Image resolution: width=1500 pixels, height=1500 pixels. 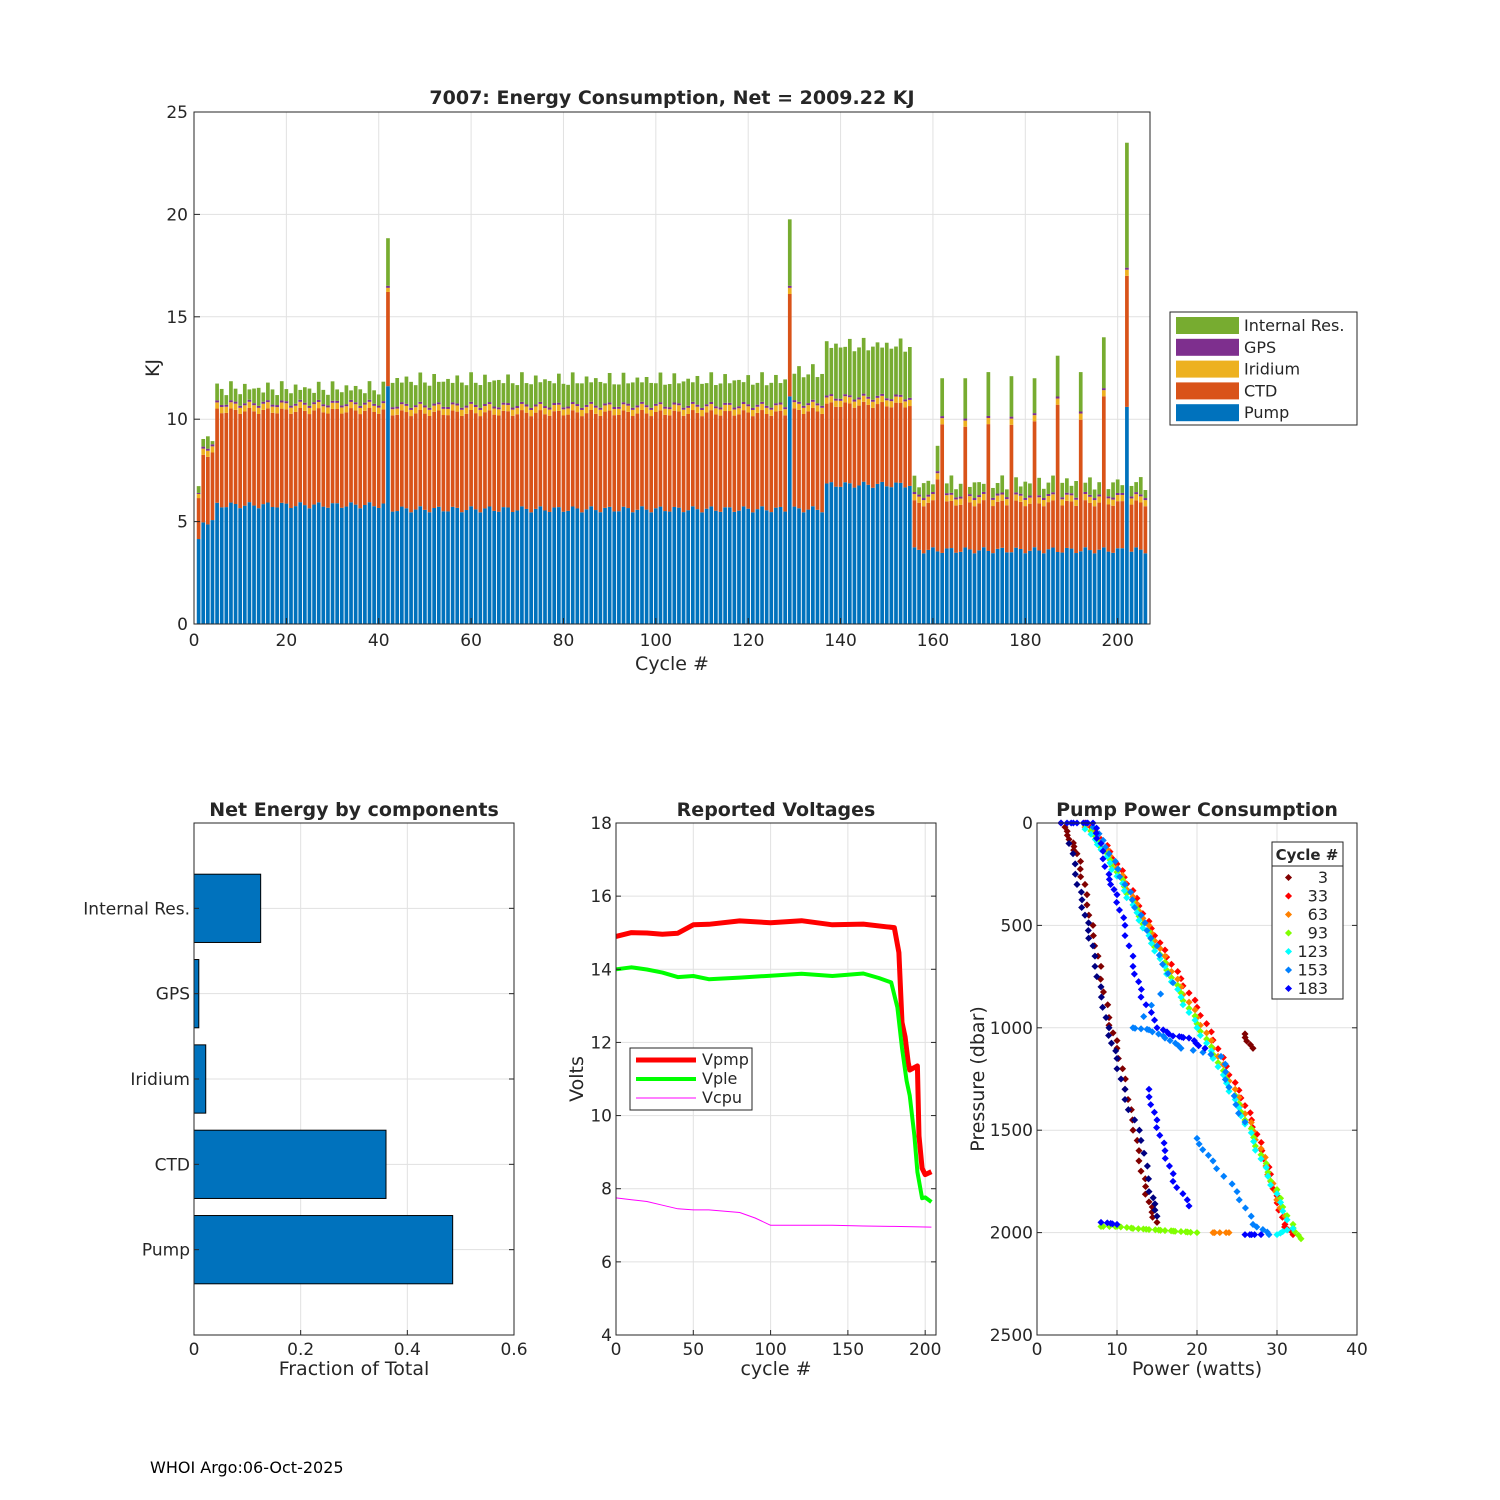 I want to click on energy-ytick-label: 10, so click(x=177, y=420).